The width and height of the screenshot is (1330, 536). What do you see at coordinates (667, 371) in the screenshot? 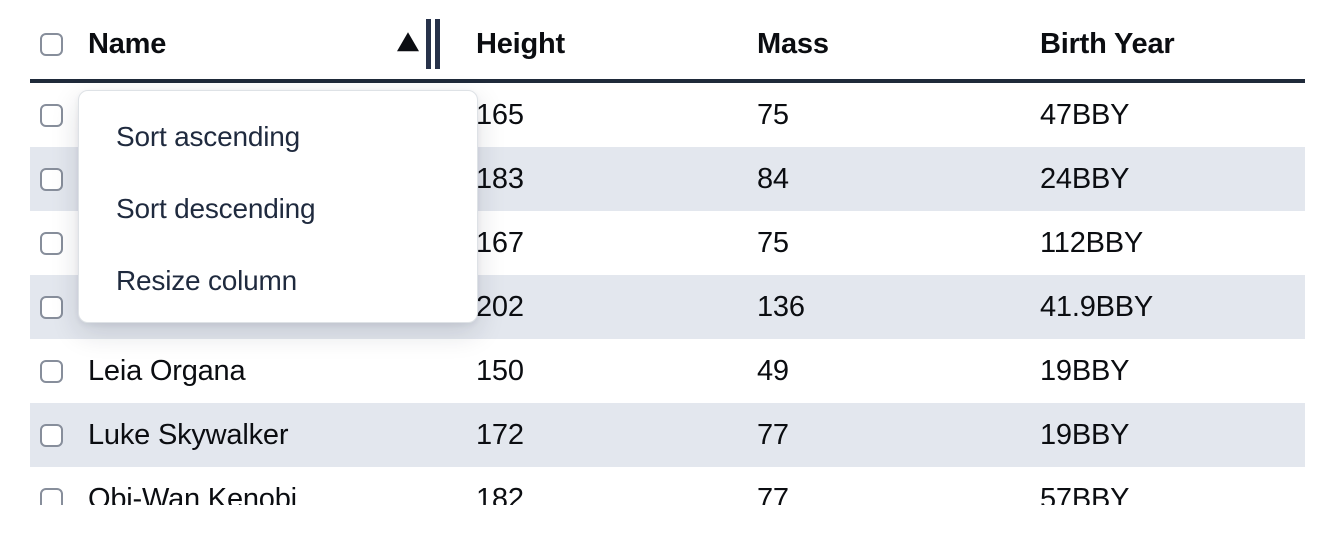
I see `table-row: Leia Organa 150 49 19BBY` at bounding box center [667, 371].